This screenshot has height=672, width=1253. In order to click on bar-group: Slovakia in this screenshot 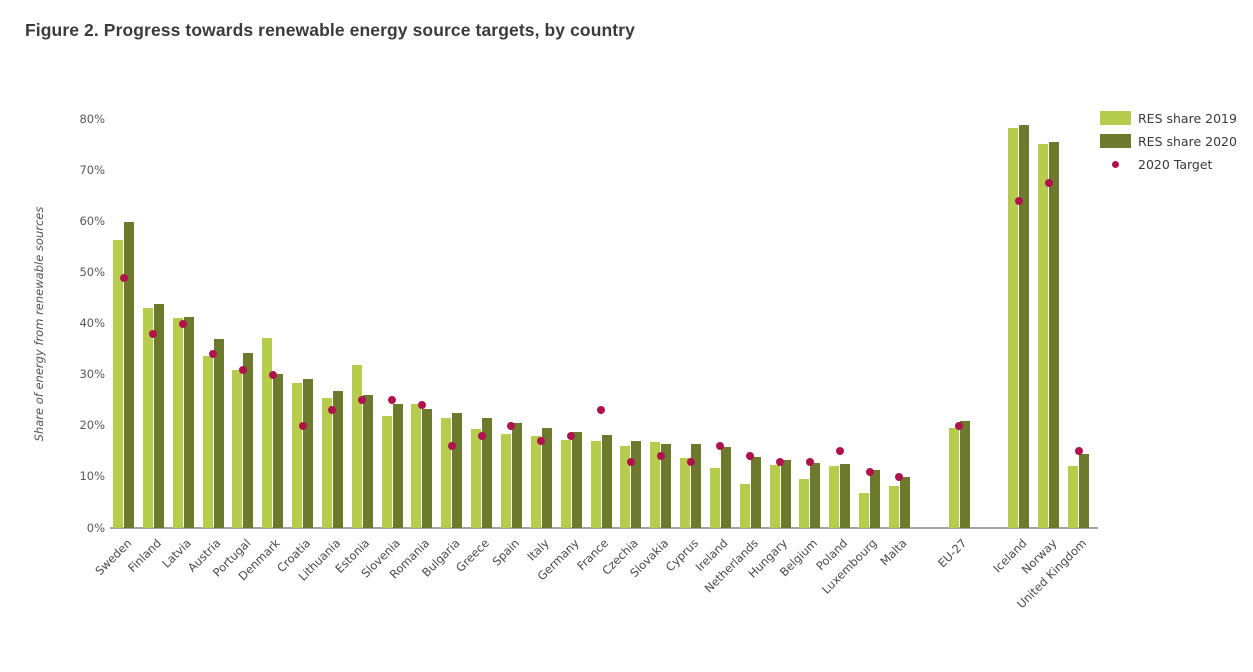, I will do `click(649, 349)`.